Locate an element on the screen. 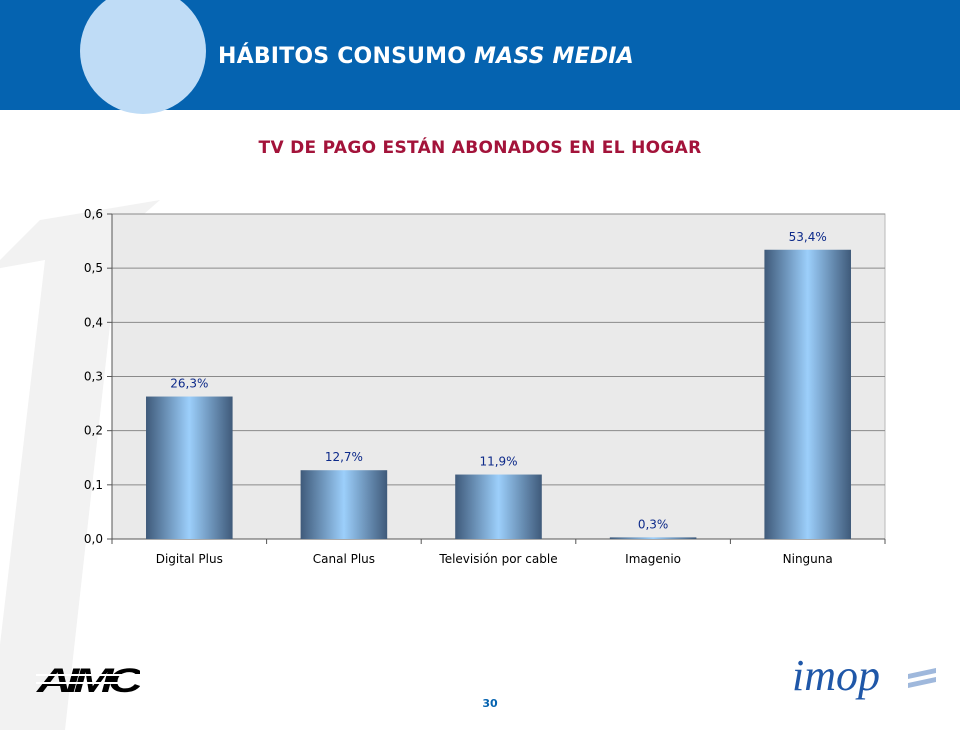  x-tick-label: Digital Plus is located at coordinates (189, 559).